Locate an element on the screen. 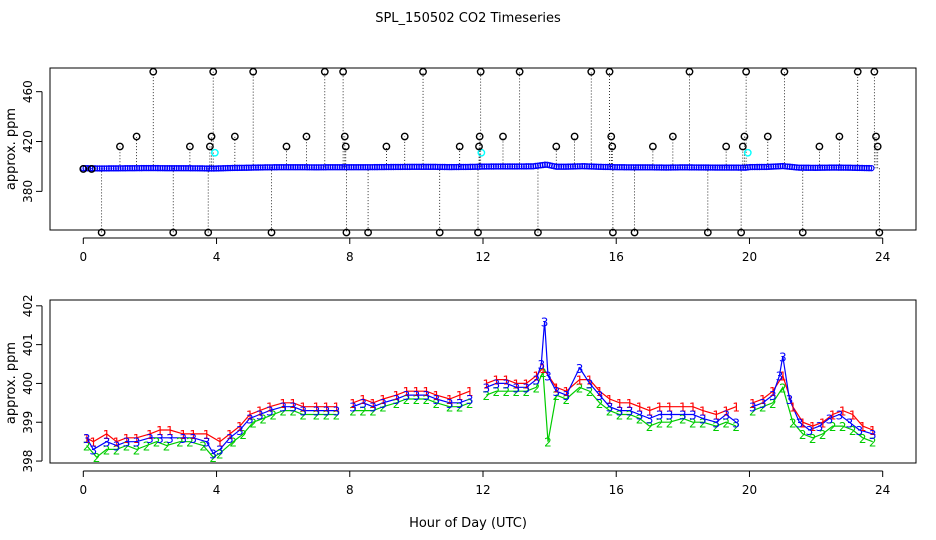 Image resolution: width=936 pixels, height=540 pixels. bottom-y-tick-label: 398 is located at coordinates (28, 461).